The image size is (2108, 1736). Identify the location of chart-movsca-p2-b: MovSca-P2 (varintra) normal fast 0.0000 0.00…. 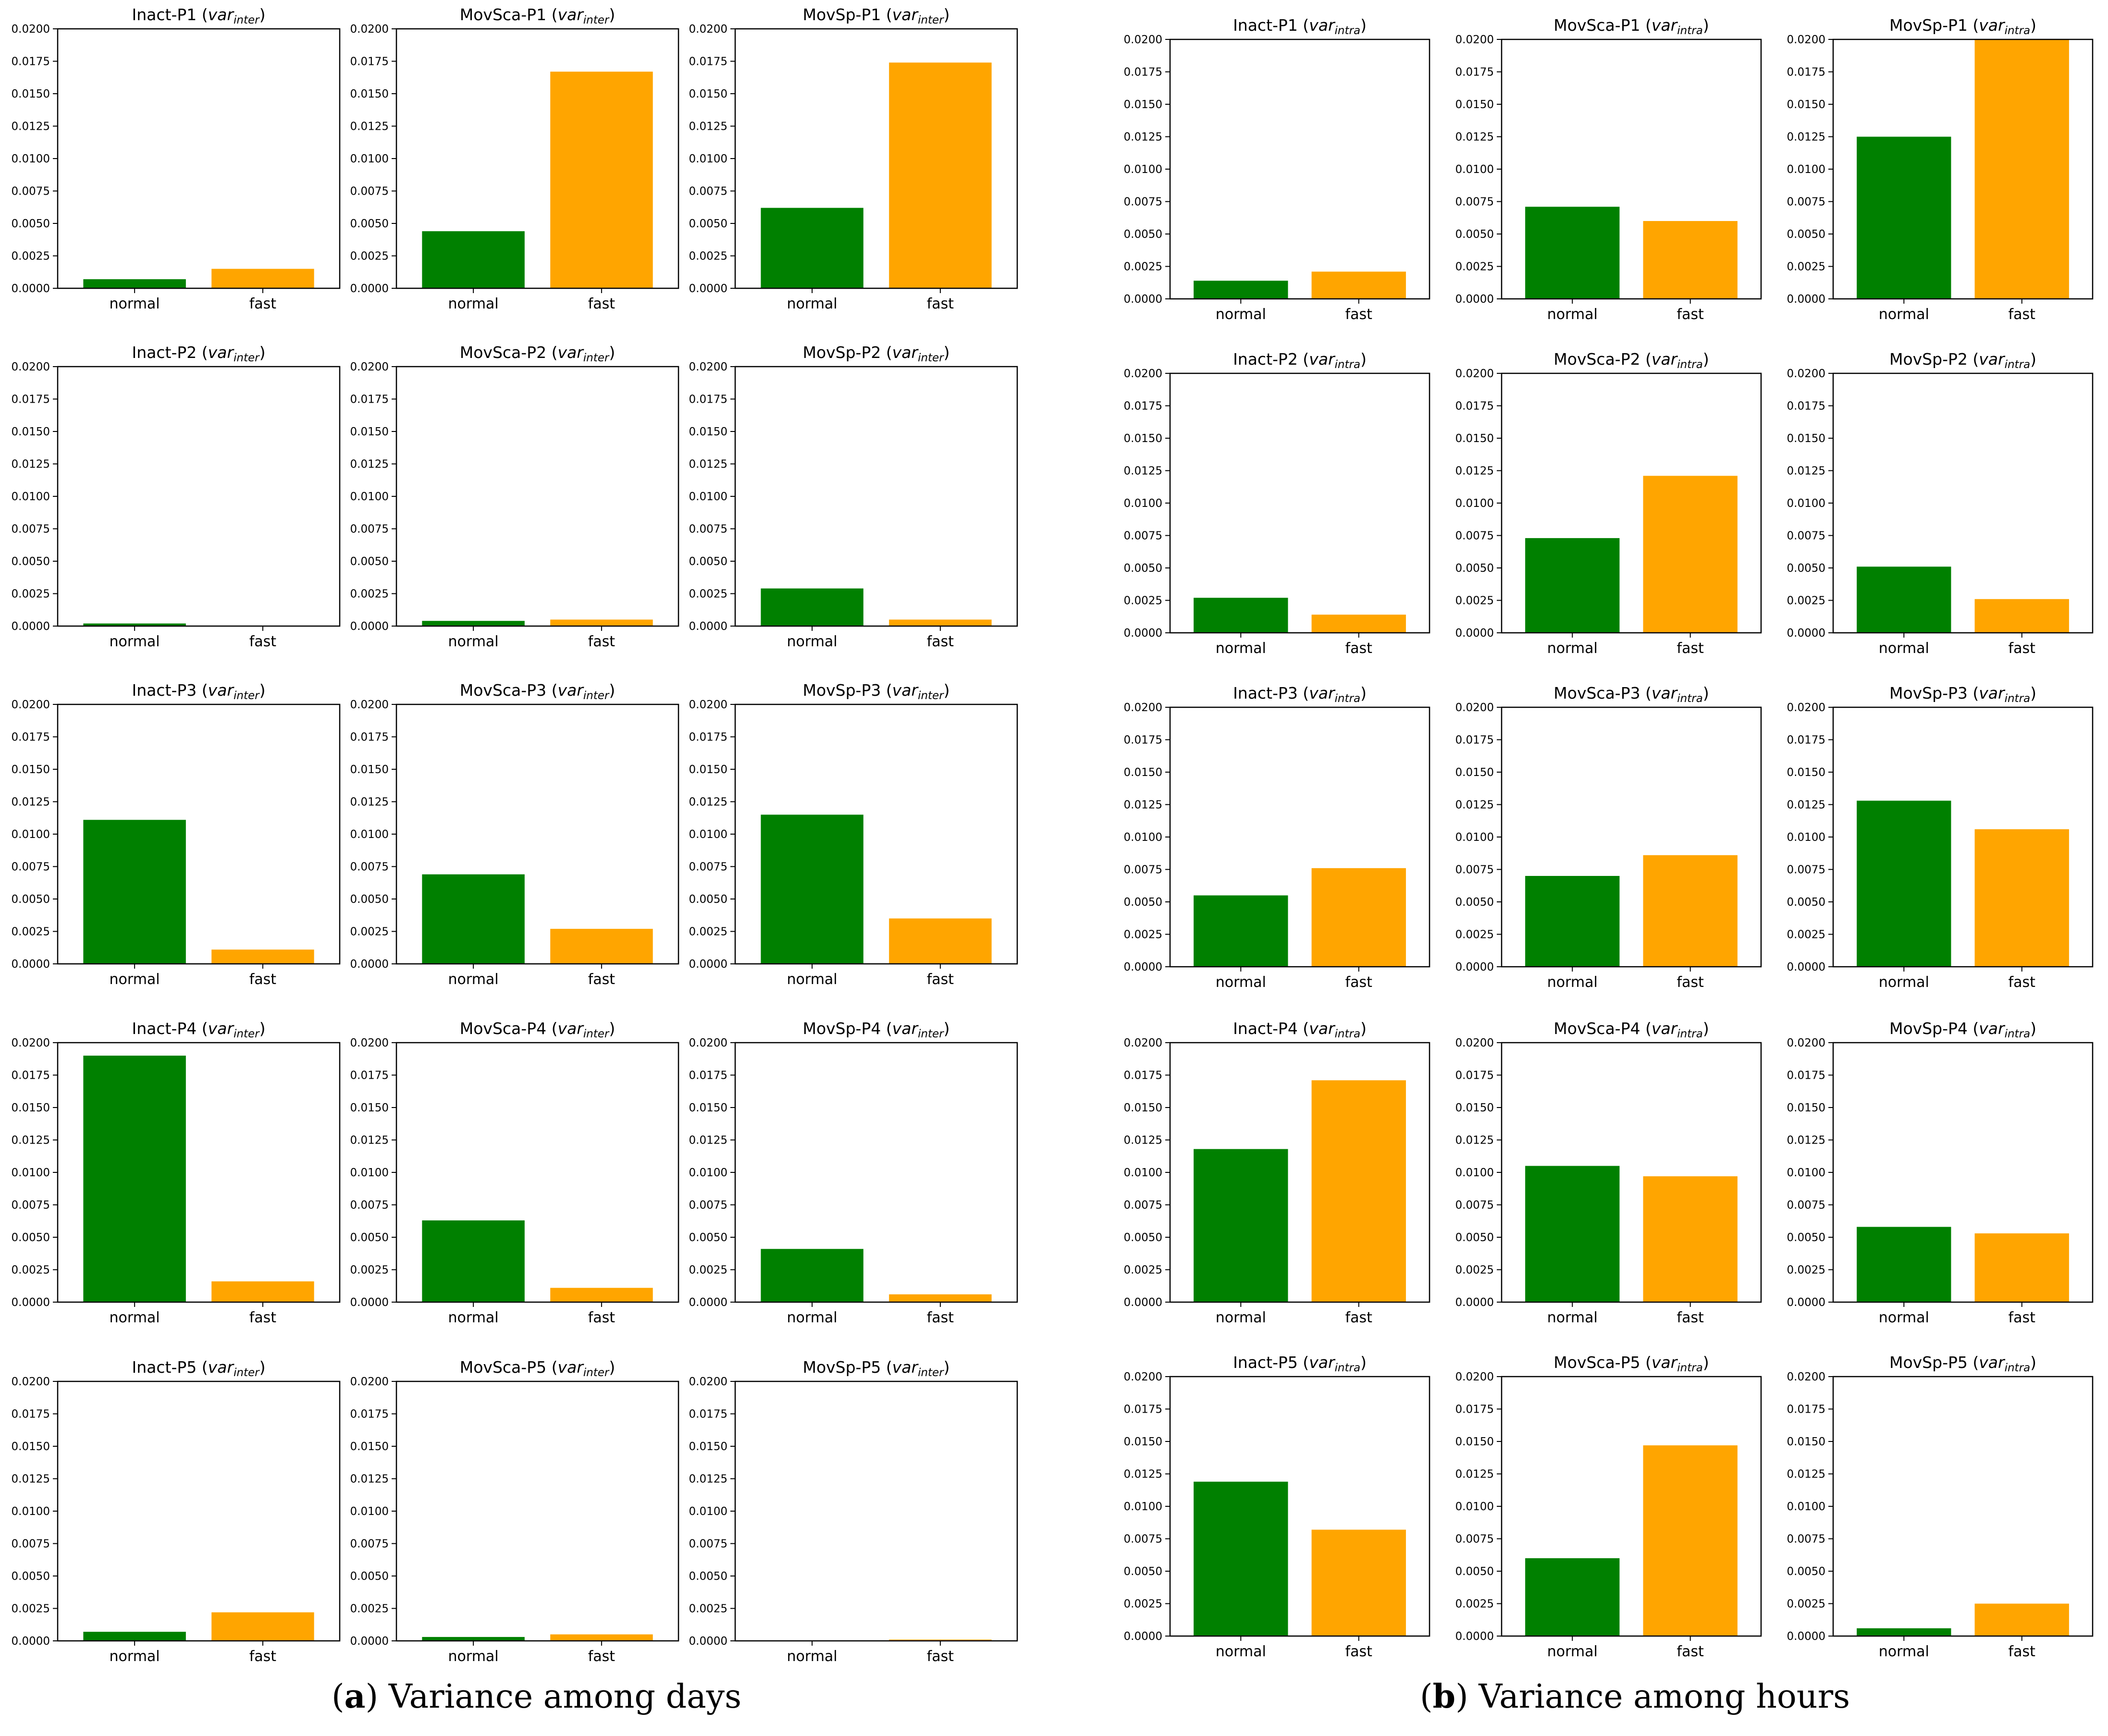
(1609, 503).